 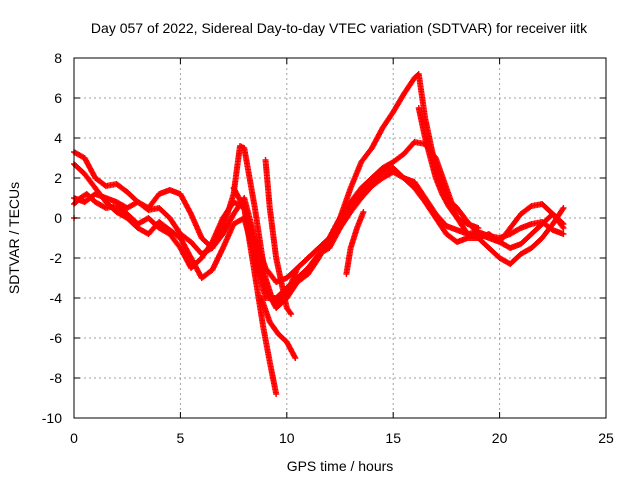 What do you see at coordinates (52, 418) in the screenshot?
I see `y-tick-label: -10` at bounding box center [52, 418].